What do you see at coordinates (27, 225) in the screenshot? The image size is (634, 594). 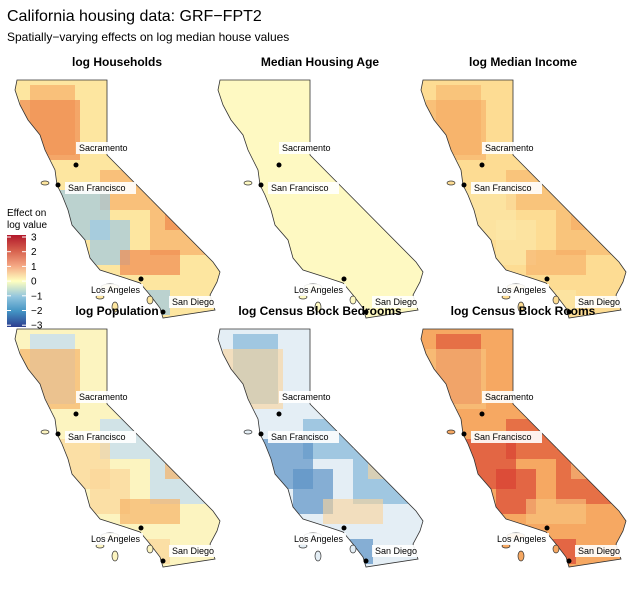 I see `legend-title-2: log value` at bounding box center [27, 225].